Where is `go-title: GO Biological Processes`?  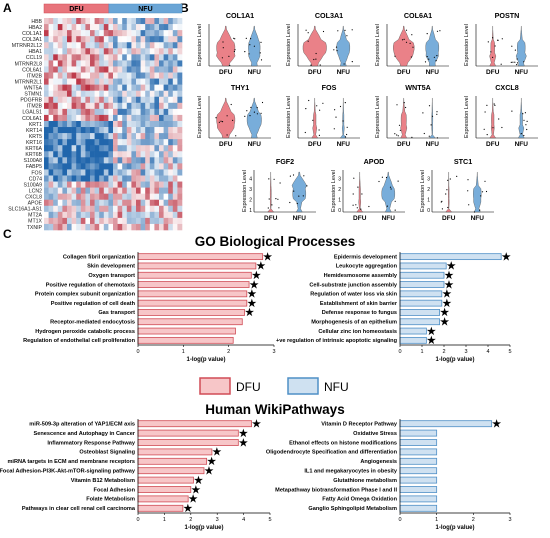 go-title: GO Biological Processes is located at coordinates (275, 241).